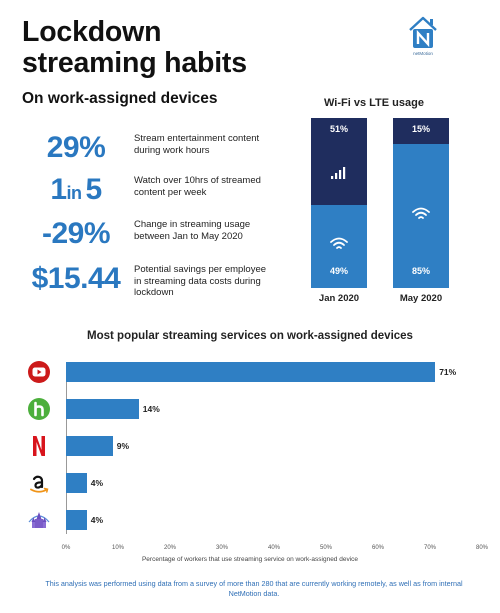 The image size is (500, 613). I want to click on bar-value-label: 71%, so click(448, 372).